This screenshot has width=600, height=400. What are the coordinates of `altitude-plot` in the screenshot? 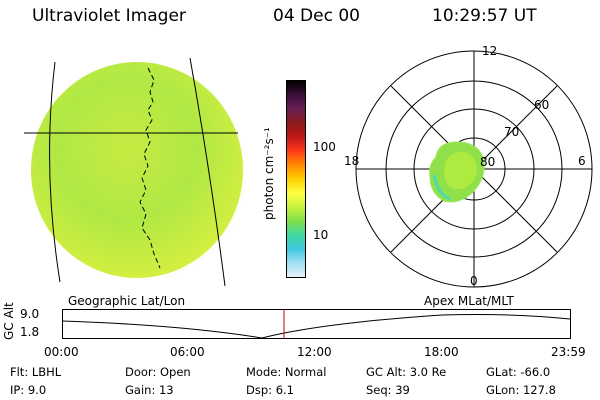 It's located at (316, 324).